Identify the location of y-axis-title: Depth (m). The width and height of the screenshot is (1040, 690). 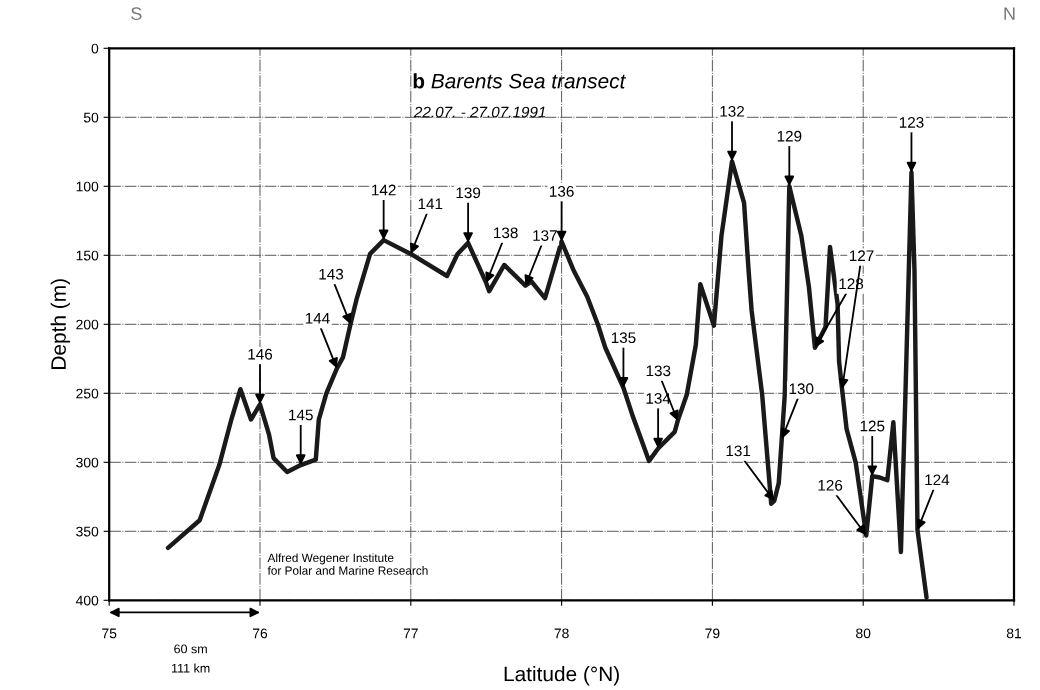
(60, 324).